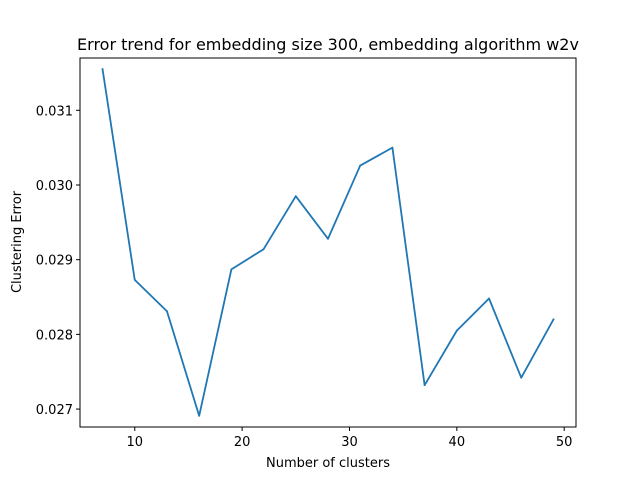 The height and width of the screenshot is (480, 640). Describe the element at coordinates (242, 442) in the screenshot. I see `x-tick-label: 20` at that location.